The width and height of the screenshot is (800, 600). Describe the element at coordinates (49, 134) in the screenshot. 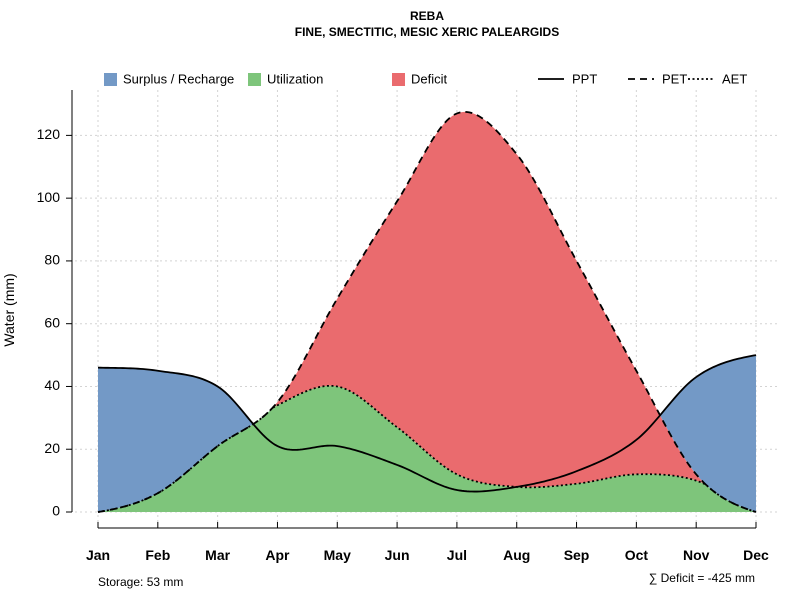

I see `y-tick-label: 120` at that location.